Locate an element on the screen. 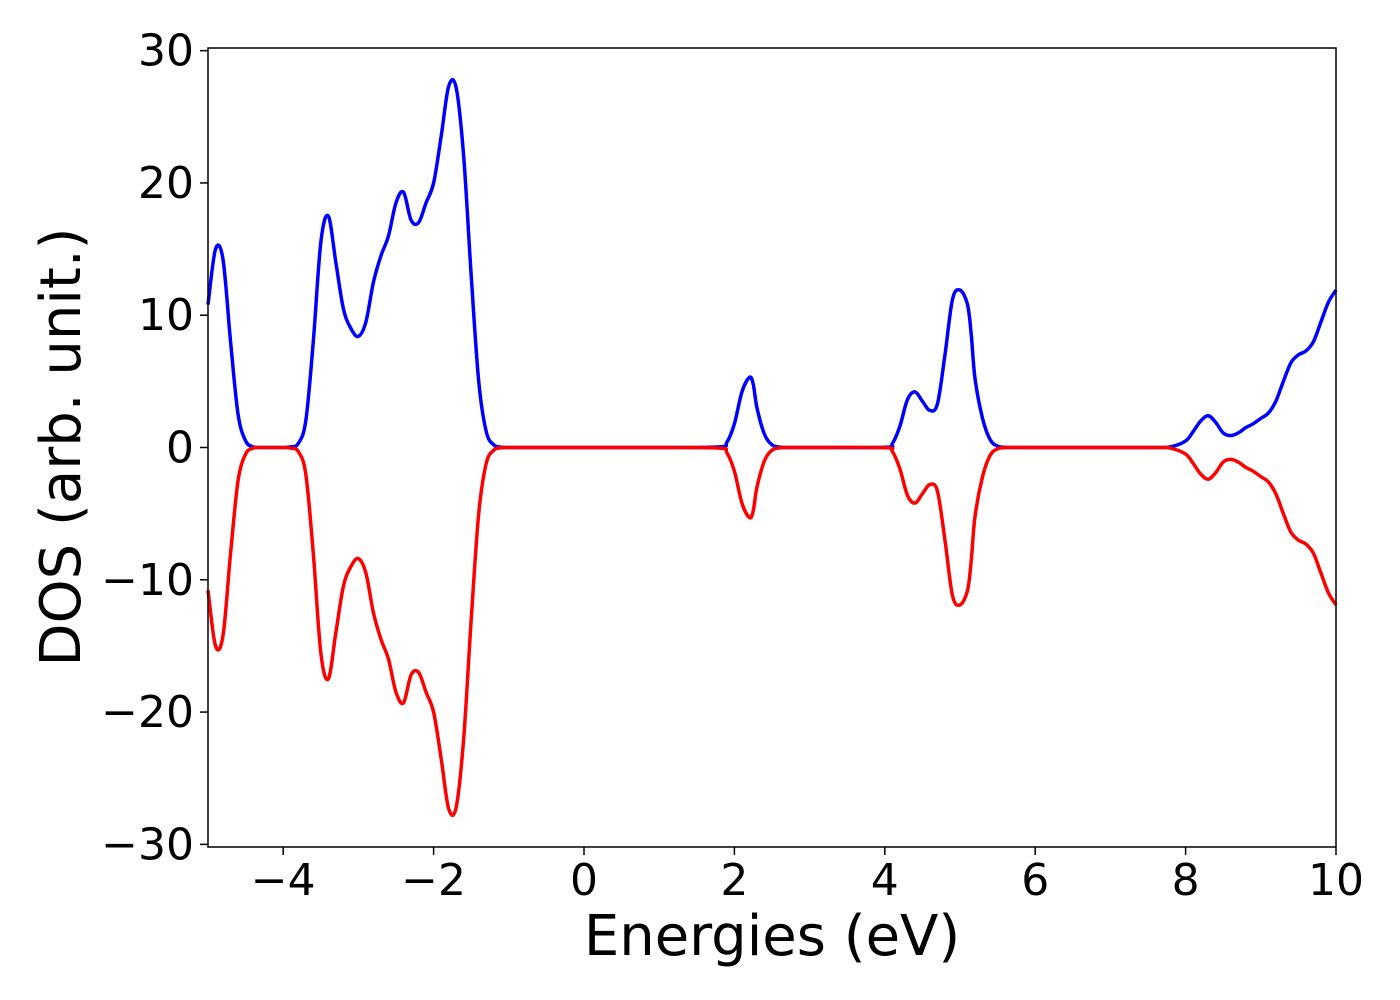  y-axis-title: DOS (arb. unit.) is located at coordinates (61, 446).